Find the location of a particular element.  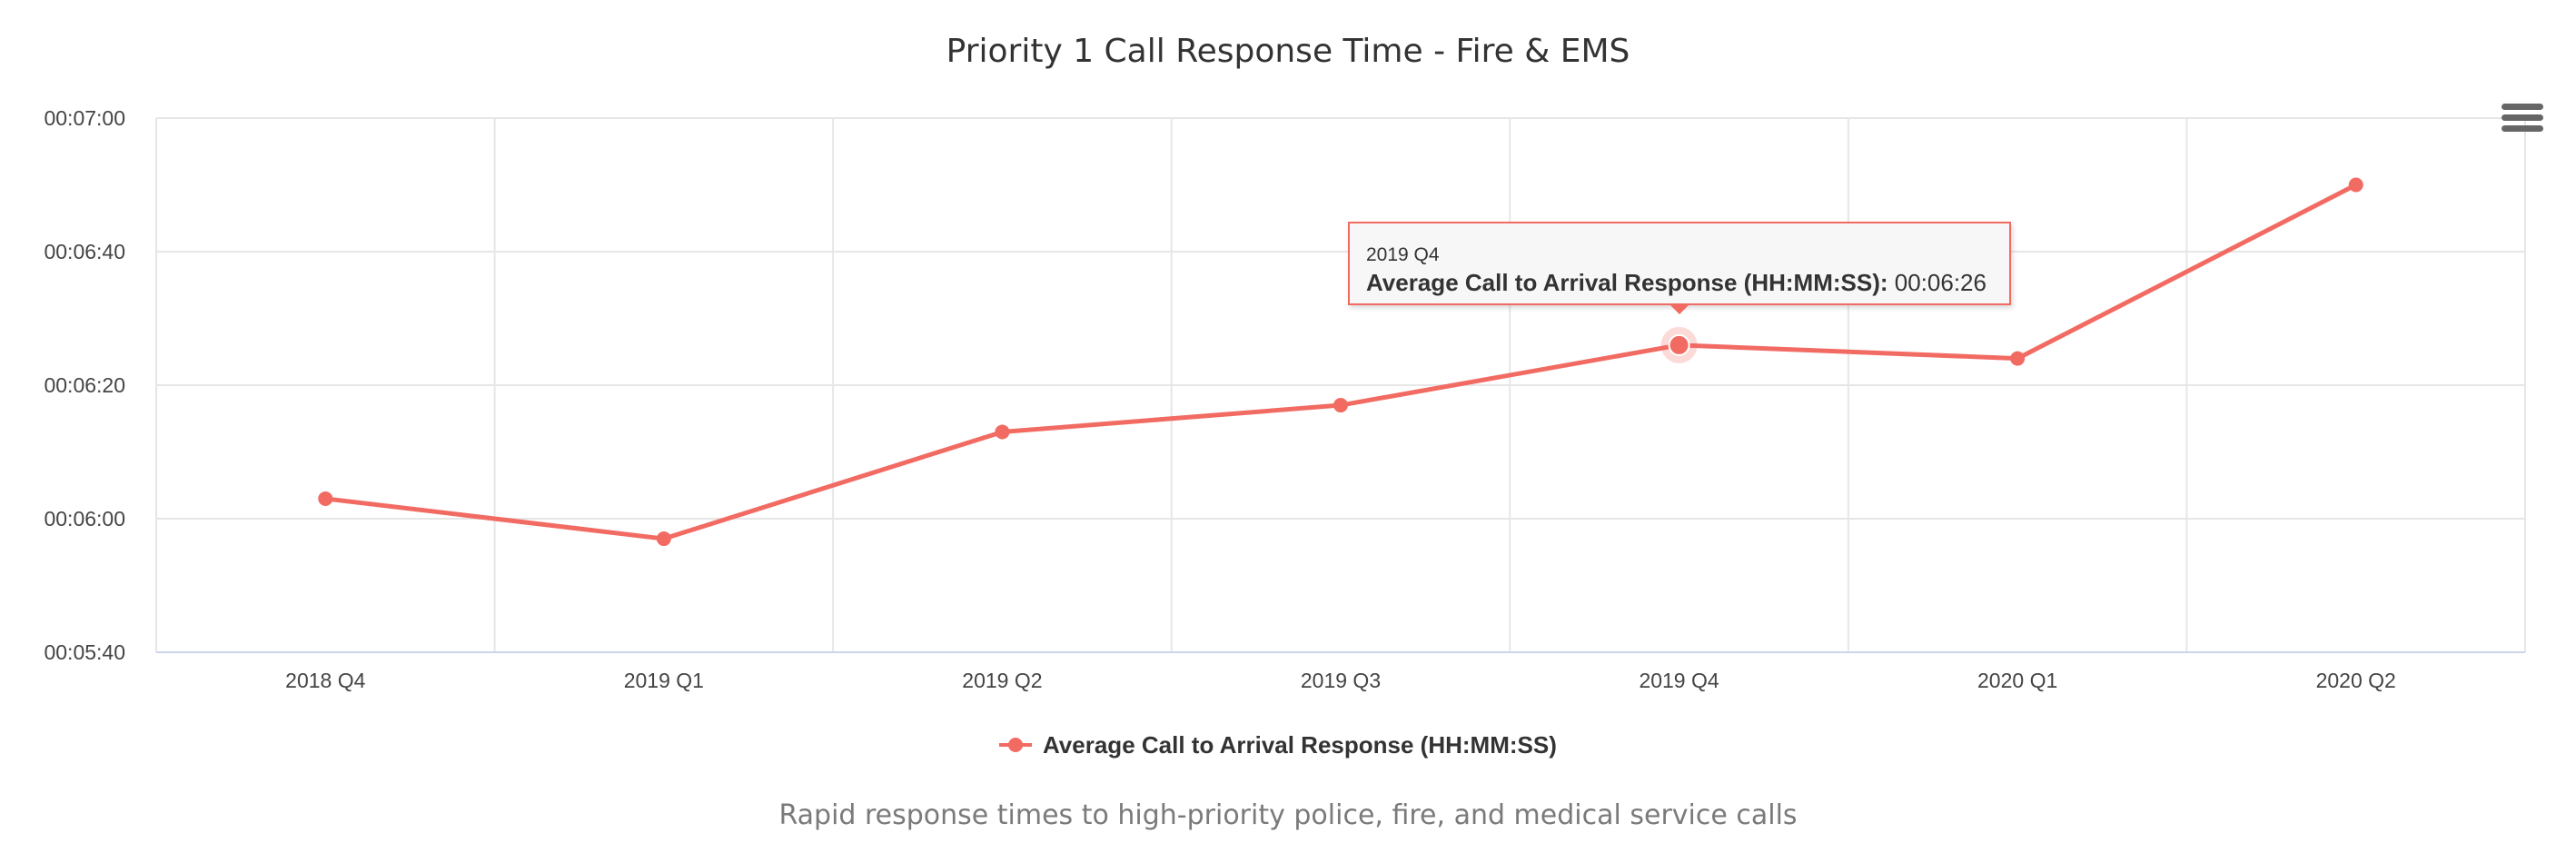

x-tick-label: 2019 Q1 is located at coordinates (664, 680).